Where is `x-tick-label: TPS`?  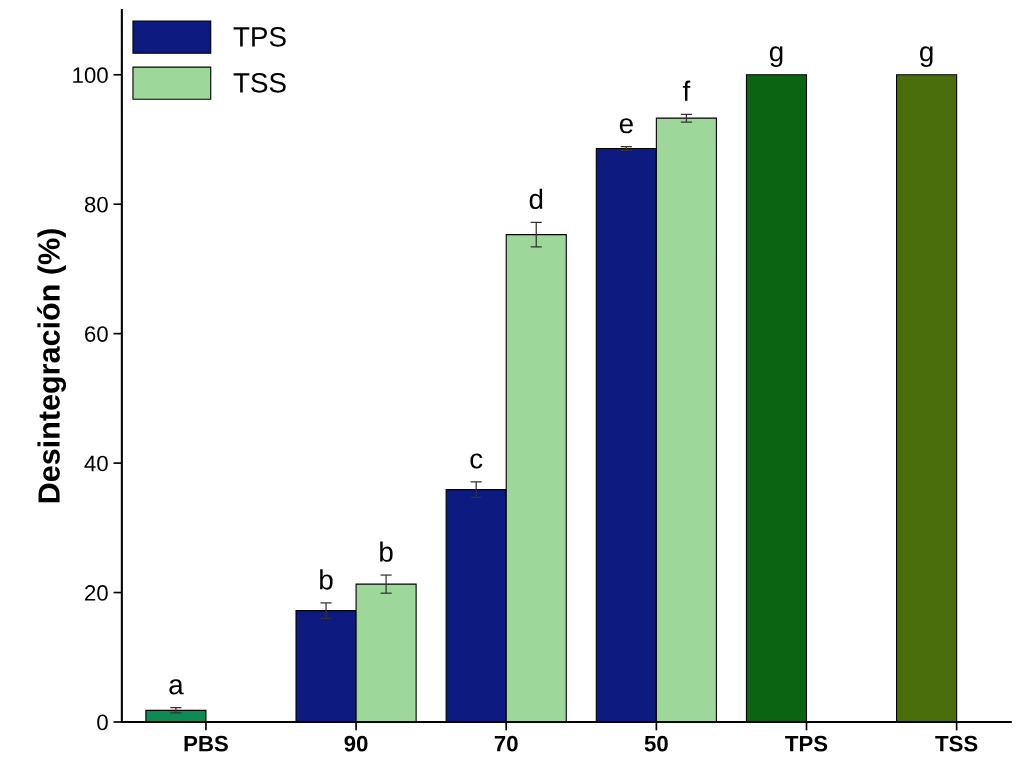
x-tick-label: TPS is located at coordinates (806, 743).